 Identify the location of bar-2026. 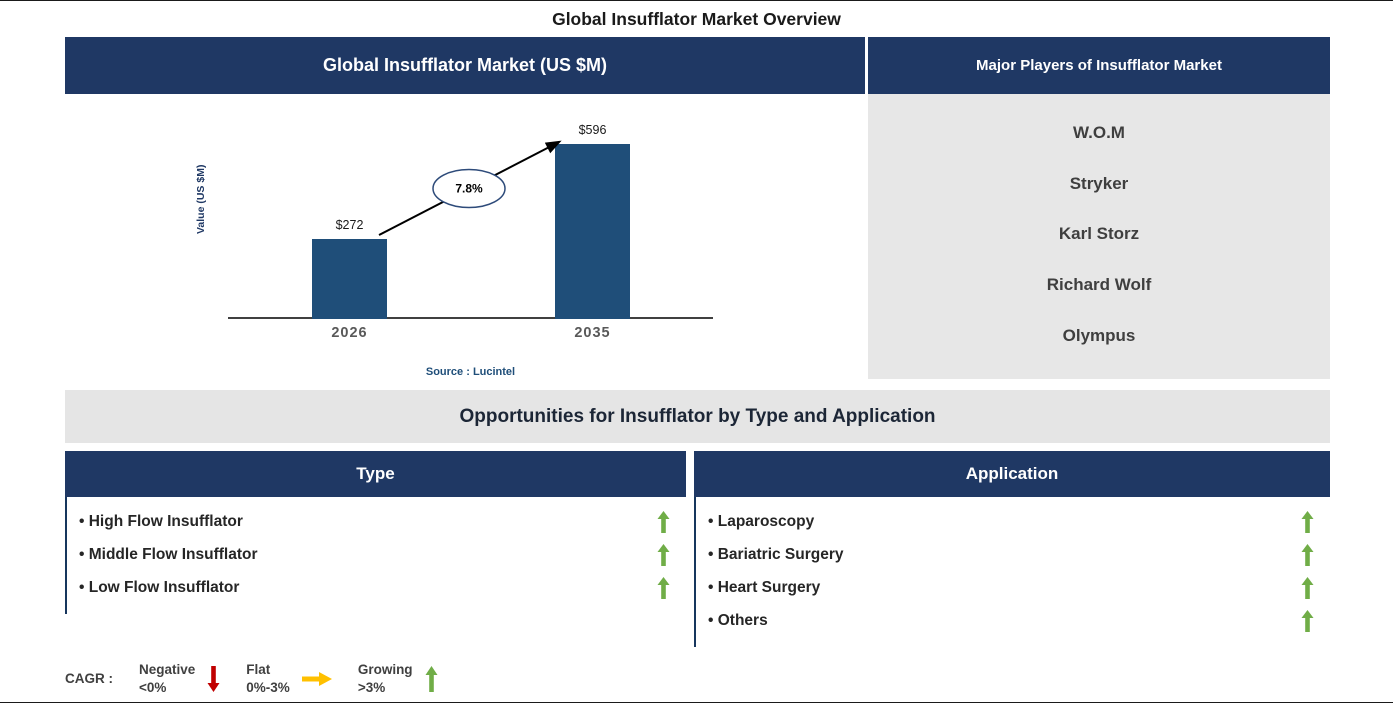
(349, 279).